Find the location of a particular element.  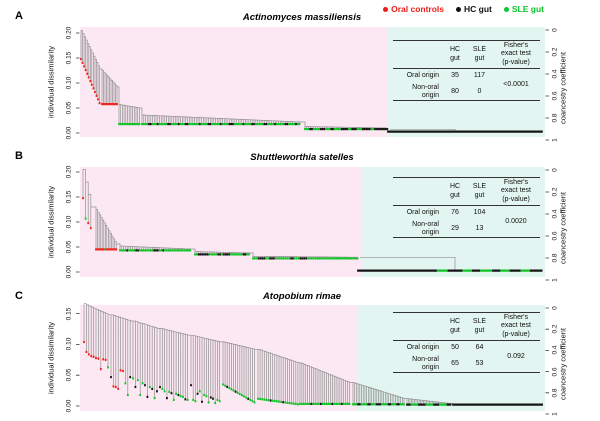

cell: 29 is located at coordinates (455, 230).